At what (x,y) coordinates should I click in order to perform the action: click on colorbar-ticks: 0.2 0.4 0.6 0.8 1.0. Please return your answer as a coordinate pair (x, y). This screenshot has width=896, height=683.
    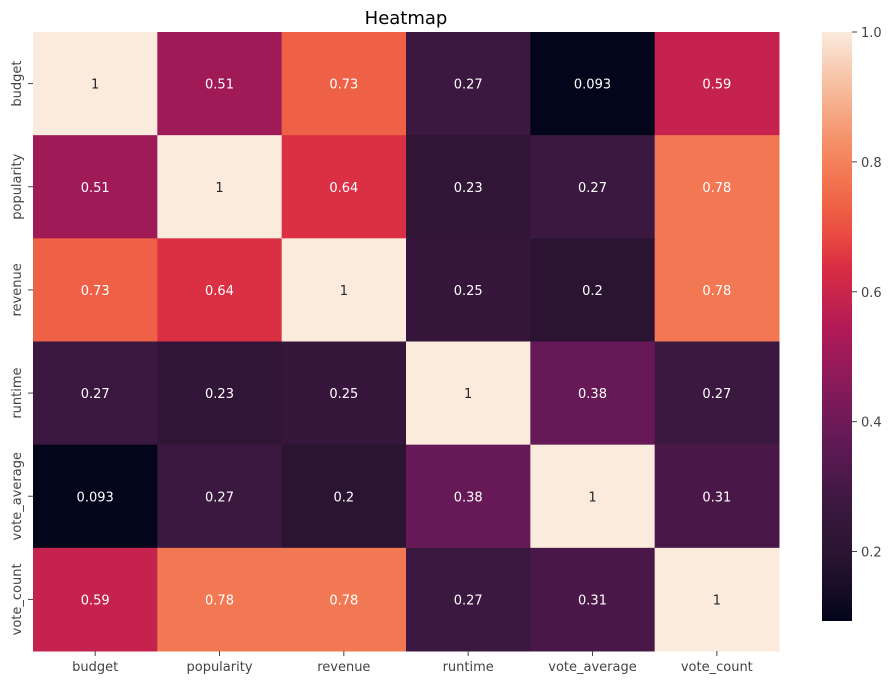
    Looking at the image, I should click on (867, 293).